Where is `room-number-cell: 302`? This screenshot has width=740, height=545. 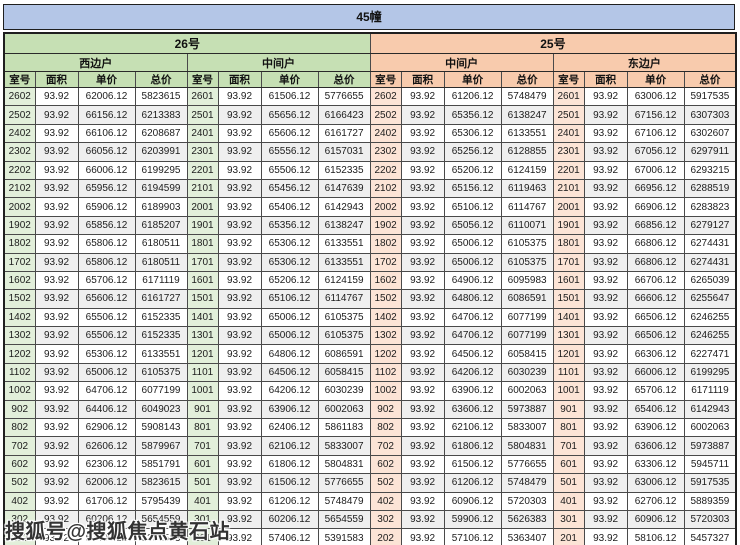 room-number-cell: 302 is located at coordinates (385, 519).